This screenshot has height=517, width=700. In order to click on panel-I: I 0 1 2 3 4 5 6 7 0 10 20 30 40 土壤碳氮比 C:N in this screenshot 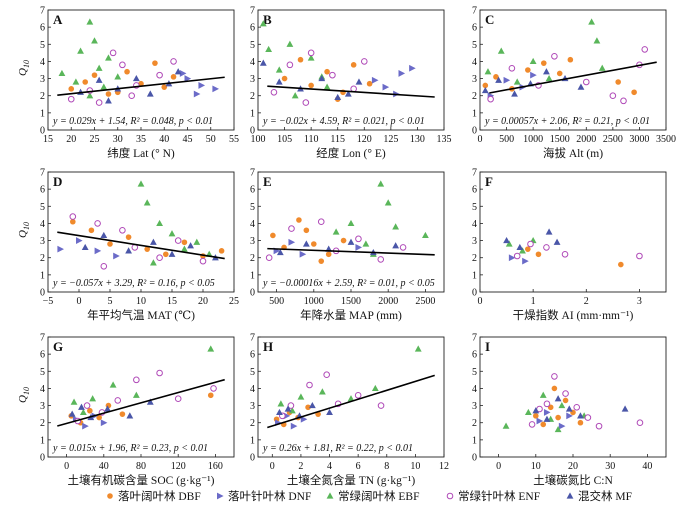, I will do `click(569, 410)`.